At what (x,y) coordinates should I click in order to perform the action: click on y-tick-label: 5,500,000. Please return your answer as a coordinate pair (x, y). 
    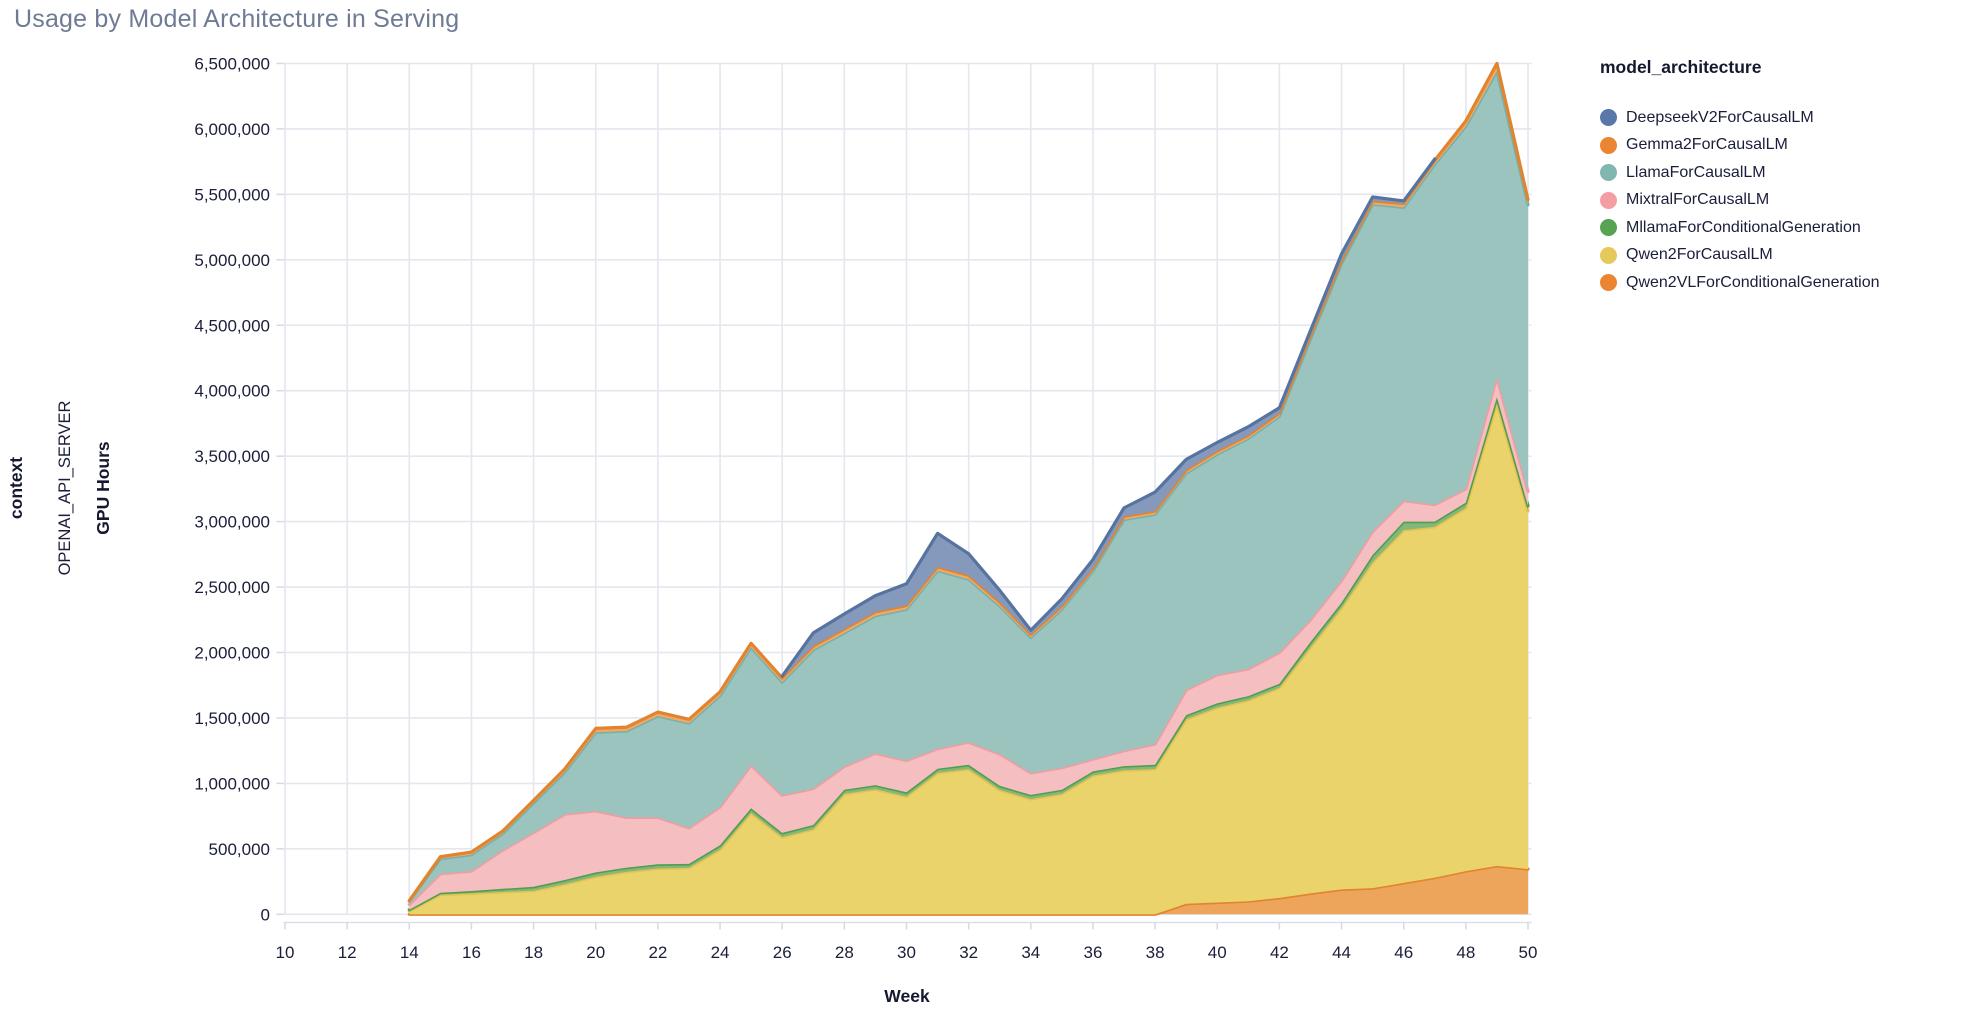
    Looking at the image, I should click on (232, 194).